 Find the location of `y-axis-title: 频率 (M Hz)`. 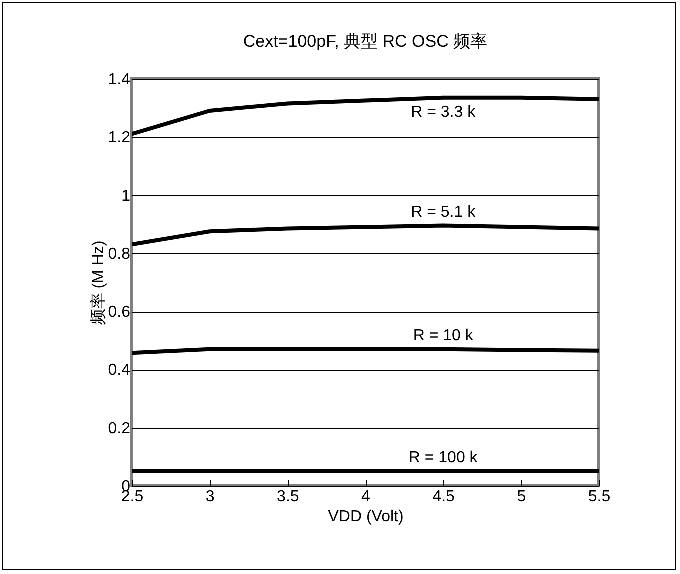

y-axis-title: 频率 (M Hz) is located at coordinates (98, 283).